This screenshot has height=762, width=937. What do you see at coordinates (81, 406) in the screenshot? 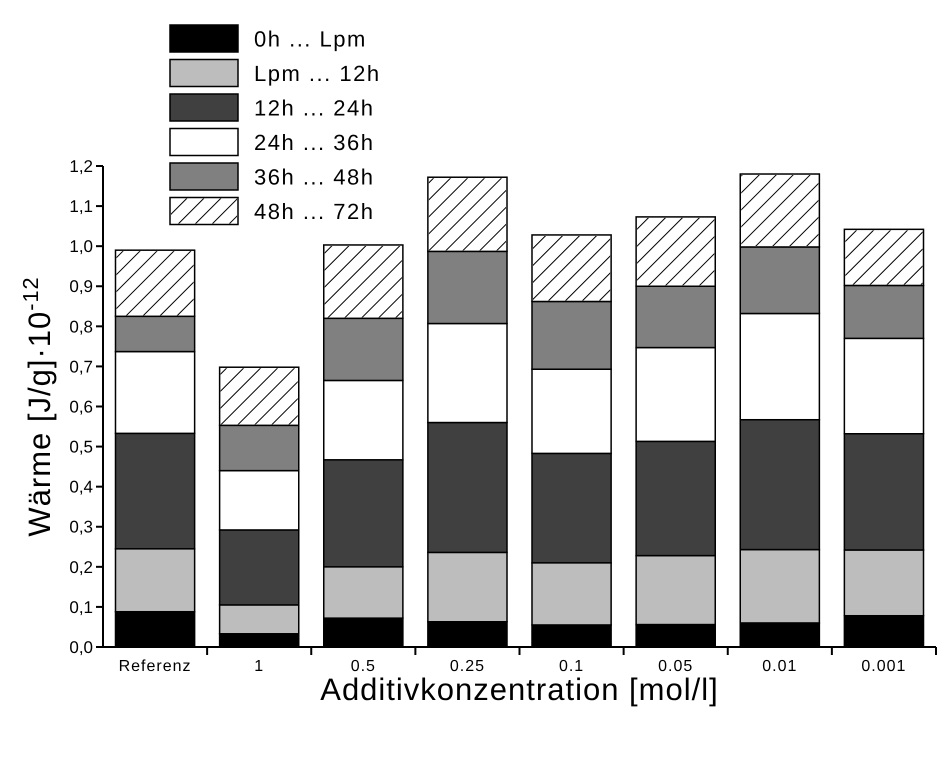
I see `y-tick-label: 0,6` at bounding box center [81, 406].